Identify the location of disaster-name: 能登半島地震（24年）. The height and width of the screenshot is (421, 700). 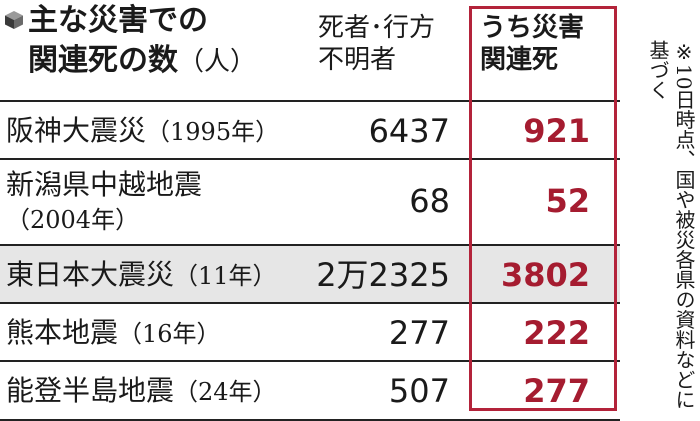
(141, 391).